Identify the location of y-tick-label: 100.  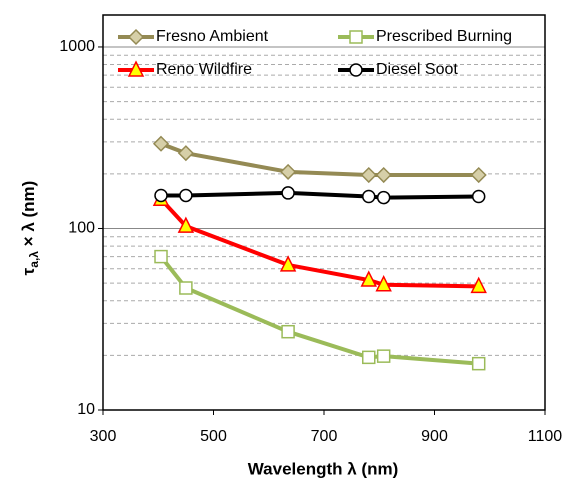
(81, 228).